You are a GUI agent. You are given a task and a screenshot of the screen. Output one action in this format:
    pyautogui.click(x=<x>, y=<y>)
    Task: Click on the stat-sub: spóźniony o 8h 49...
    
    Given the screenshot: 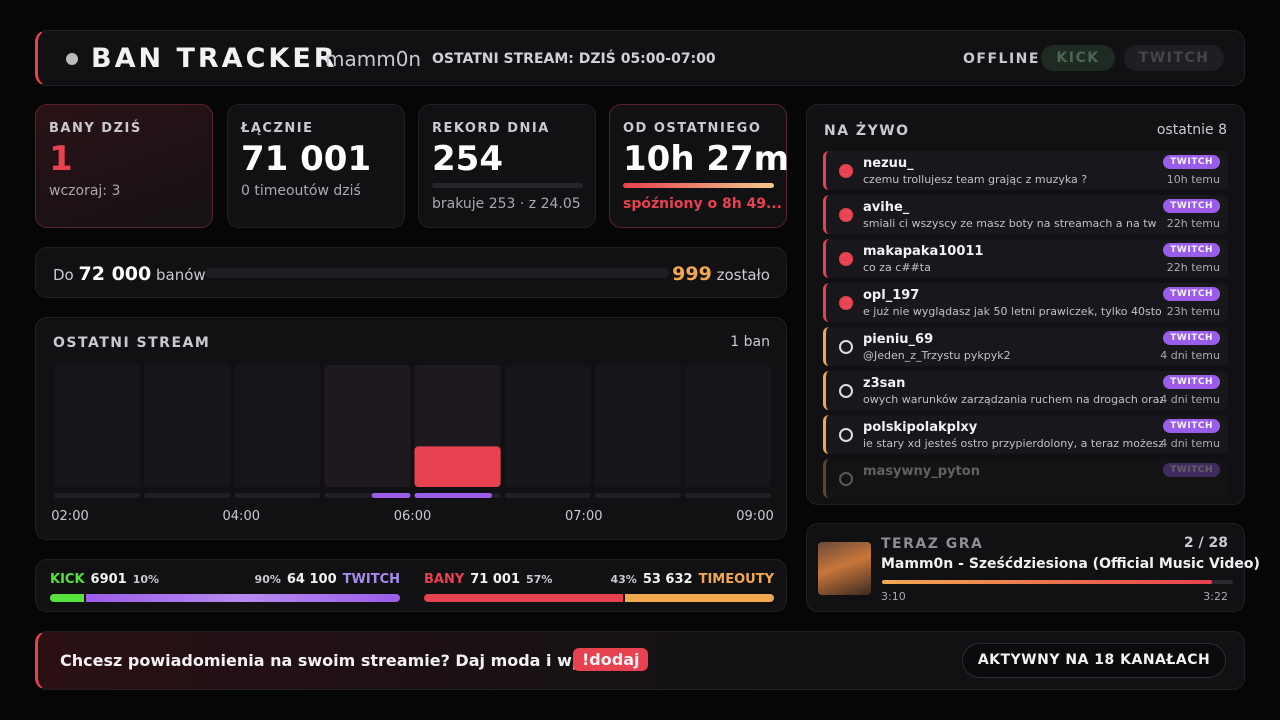 What is the action you would take?
    pyautogui.click(x=702, y=204)
    